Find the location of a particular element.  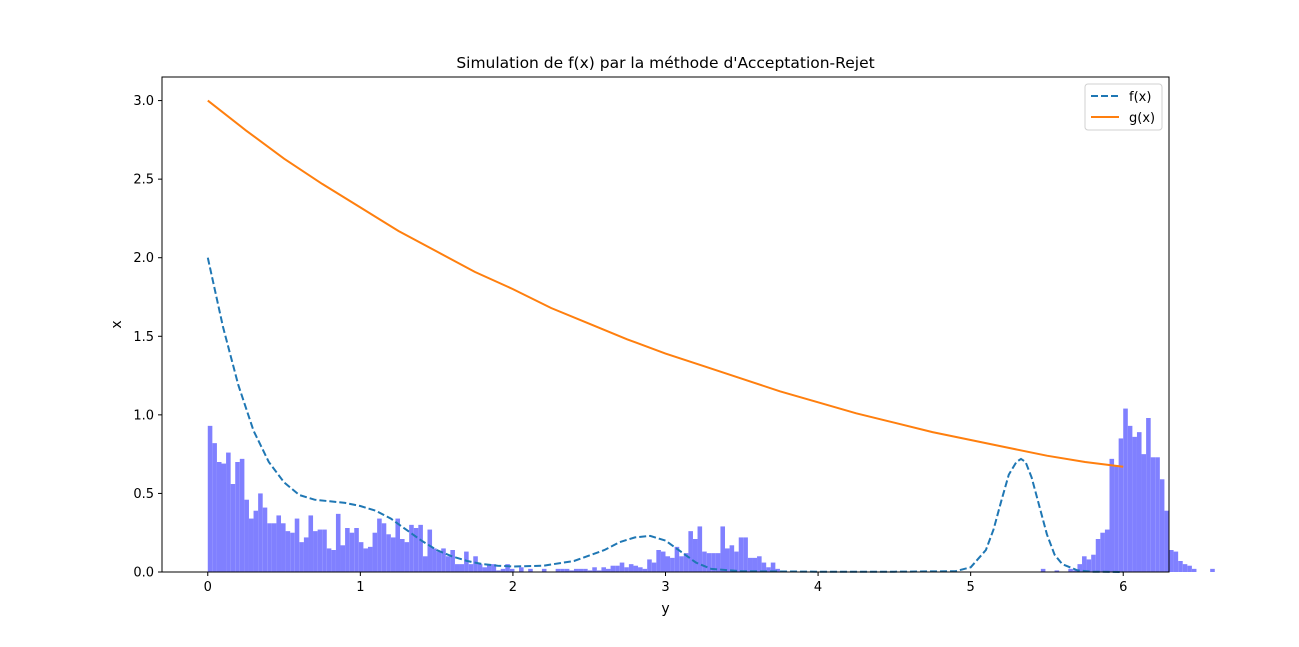

y-tick-label: 2.5 is located at coordinates (143, 180).